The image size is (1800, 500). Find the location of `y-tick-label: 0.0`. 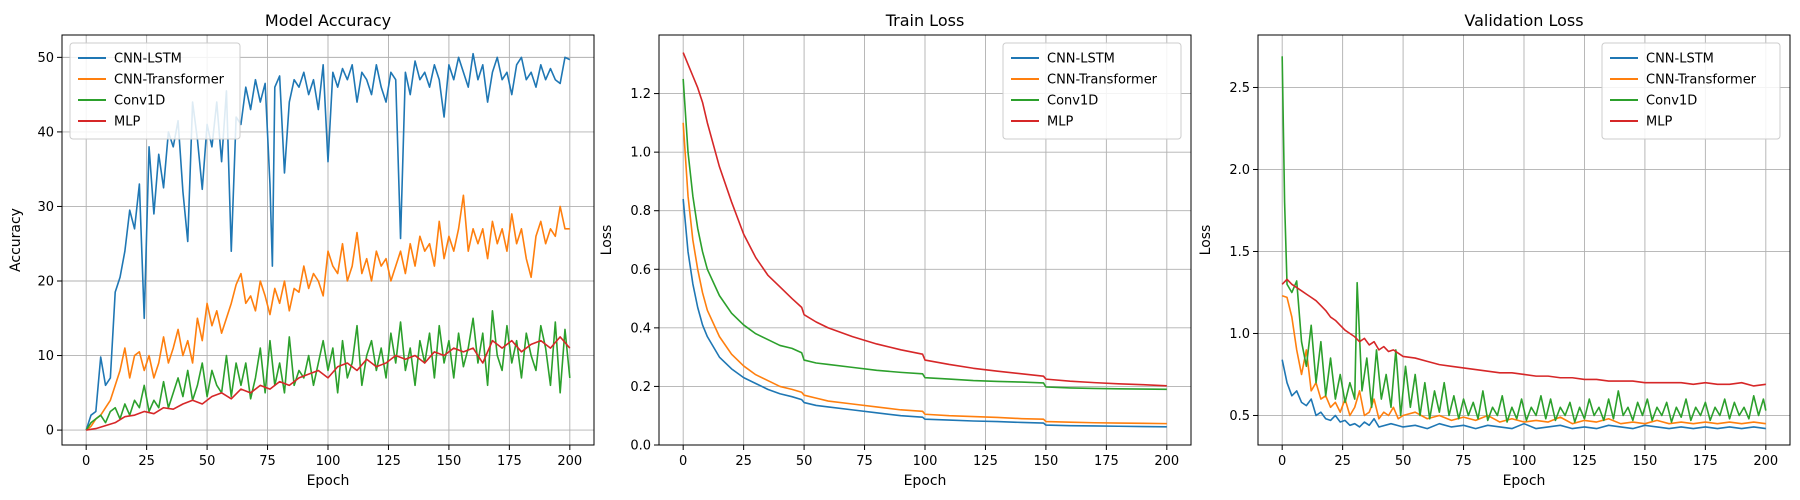

y-tick-label: 0.0 is located at coordinates (640, 446).